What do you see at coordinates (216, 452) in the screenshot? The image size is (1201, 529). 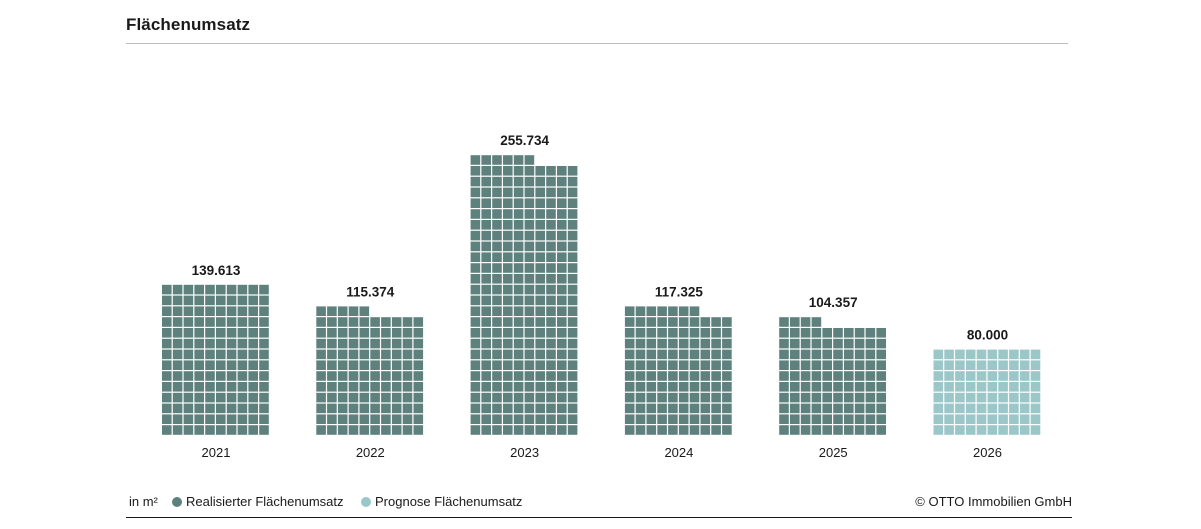 I see `x-tick-2021: 2021` at bounding box center [216, 452].